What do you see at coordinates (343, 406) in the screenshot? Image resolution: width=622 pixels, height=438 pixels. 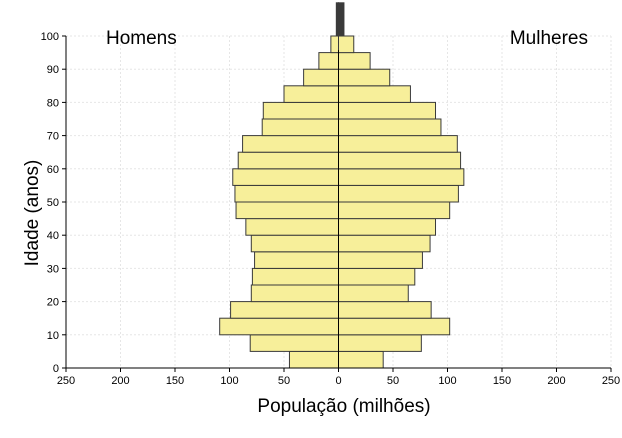 I see `x-axis-title: População (milhões)` at bounding box center [343, 406].